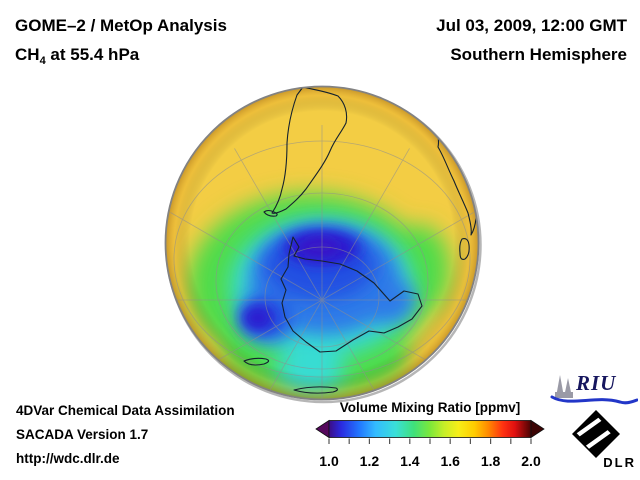 The height and width of the screenshot is (480, 640). Describe the element at coordinates (594, 400) in the screenshot. I see `riu-wave-icon` at that location.